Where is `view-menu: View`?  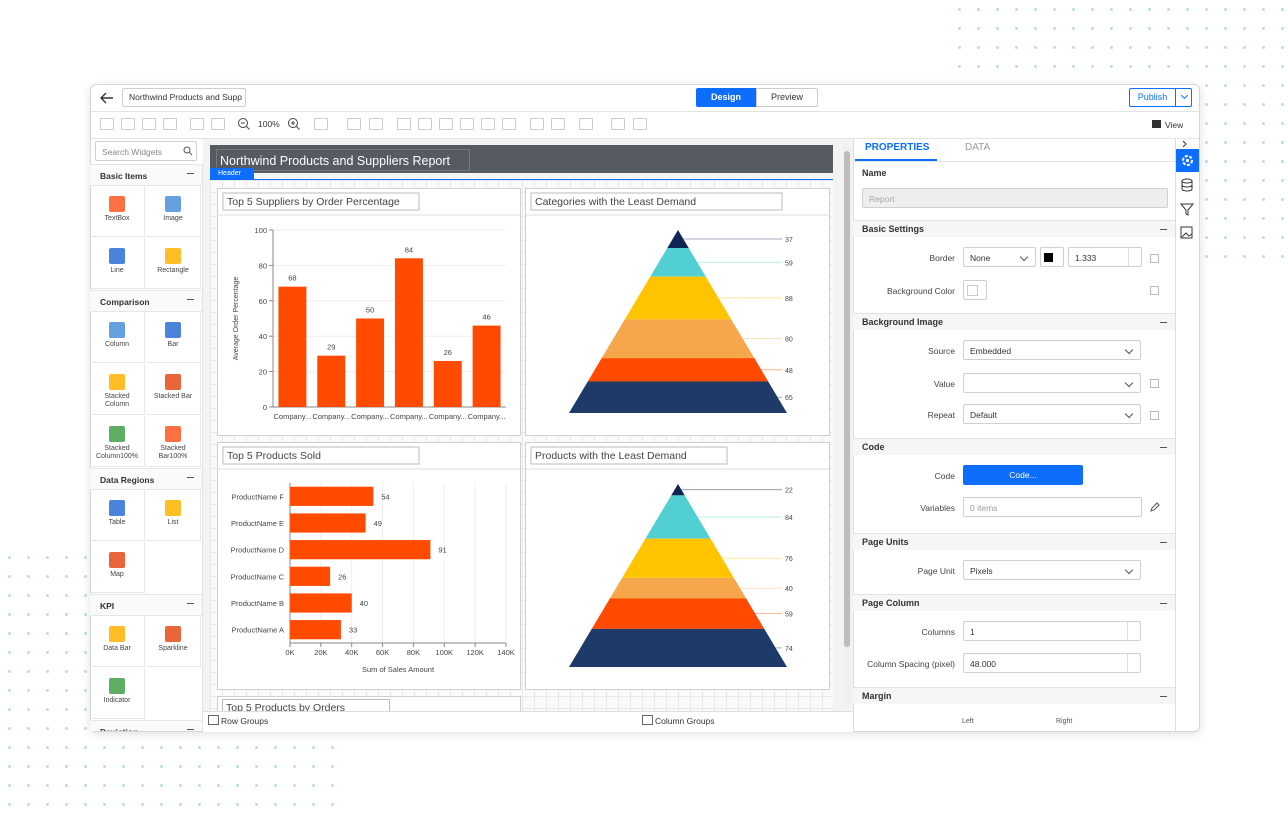 view-menu: View is located at coordinates (1174, 125).